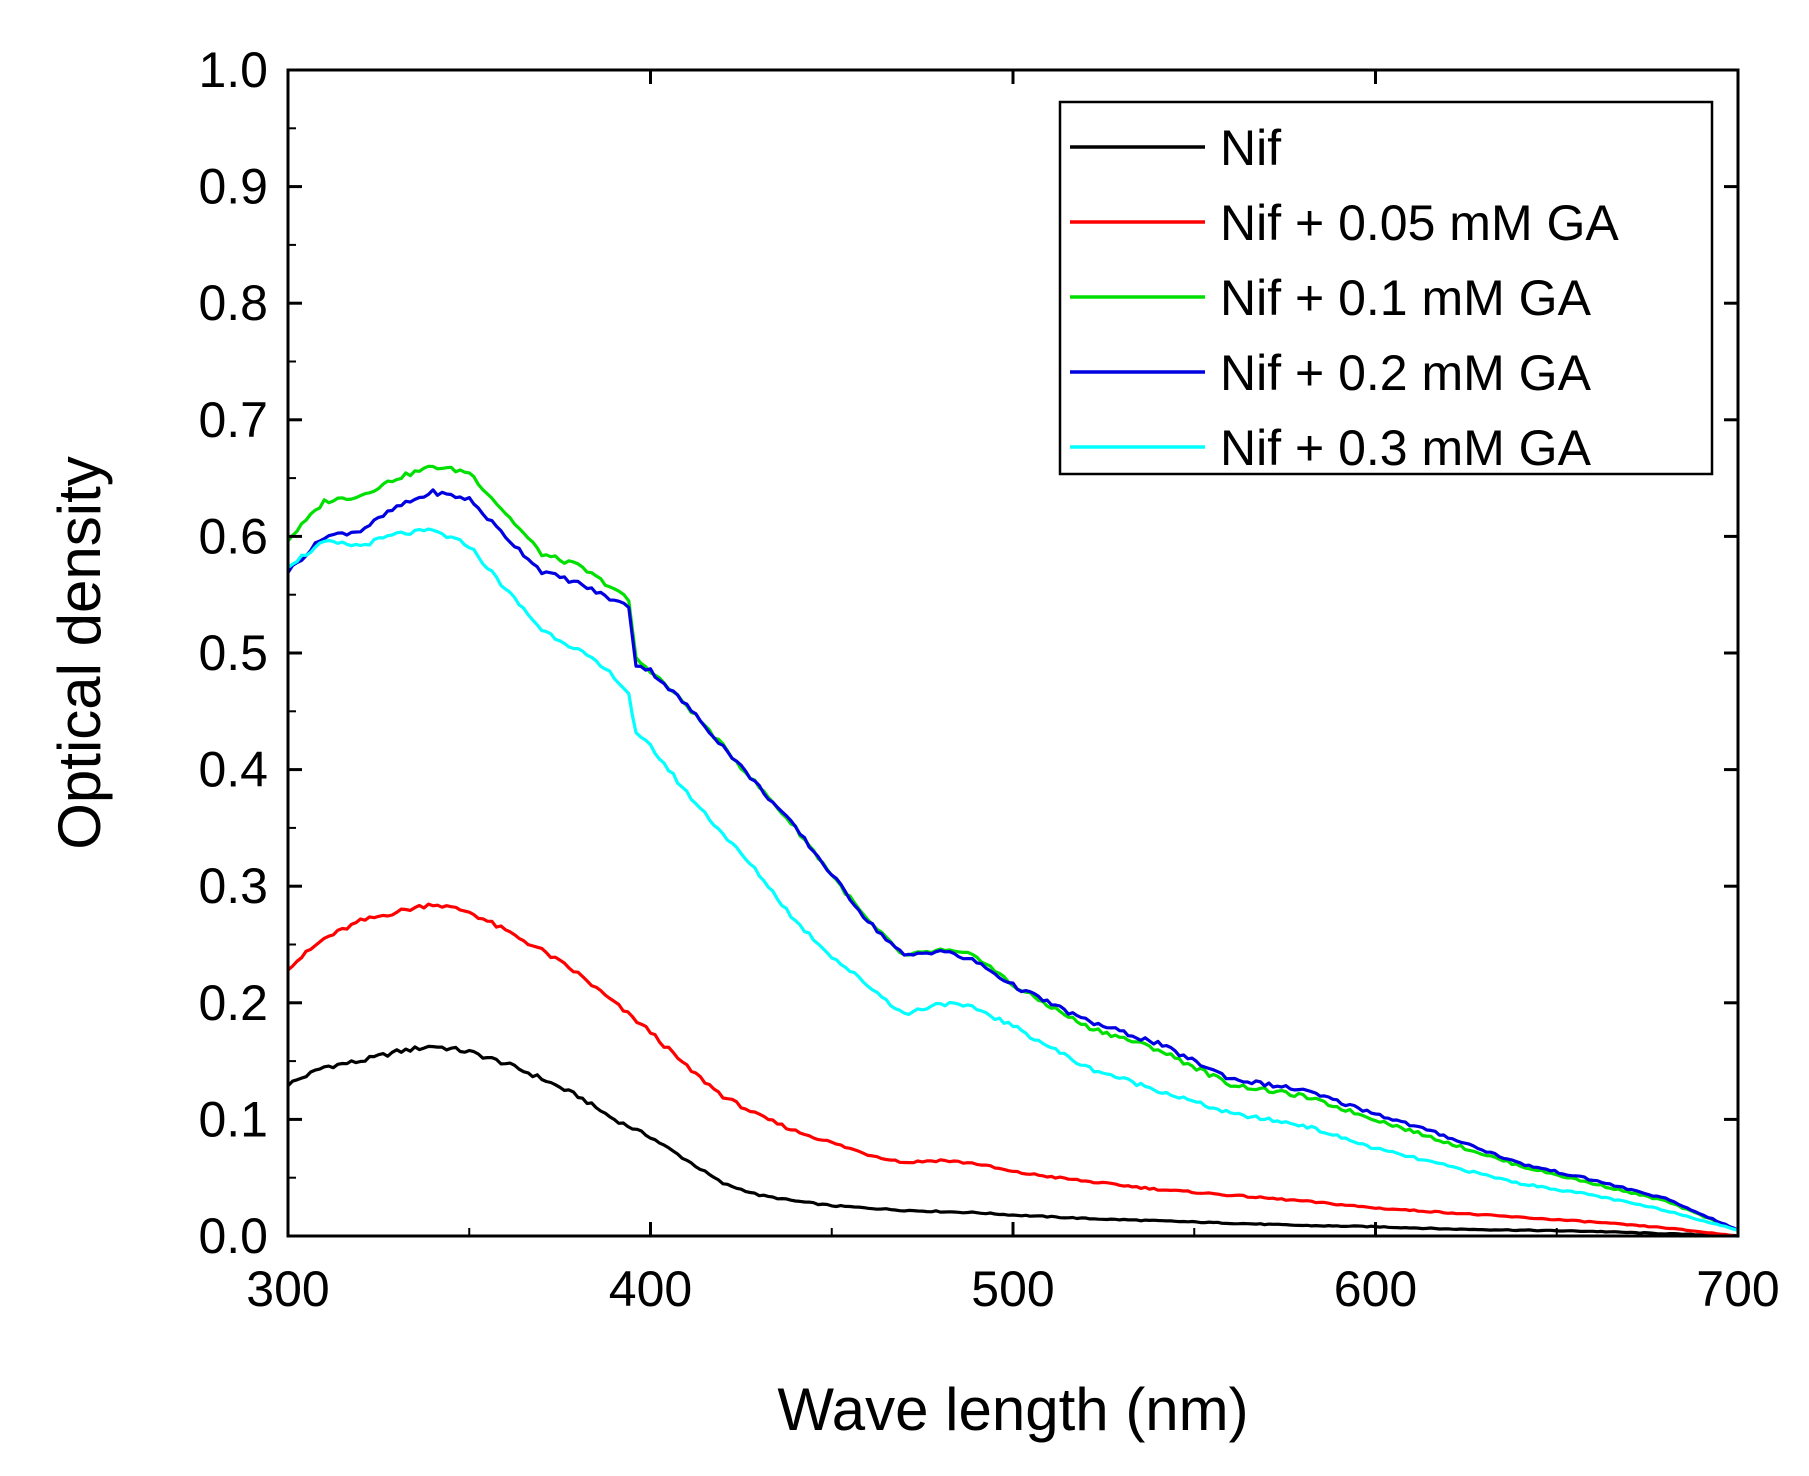 The width and height of the screenshot is (1809, 1476). I want to click on y-tick-label: 0.7, so click(233, 420).